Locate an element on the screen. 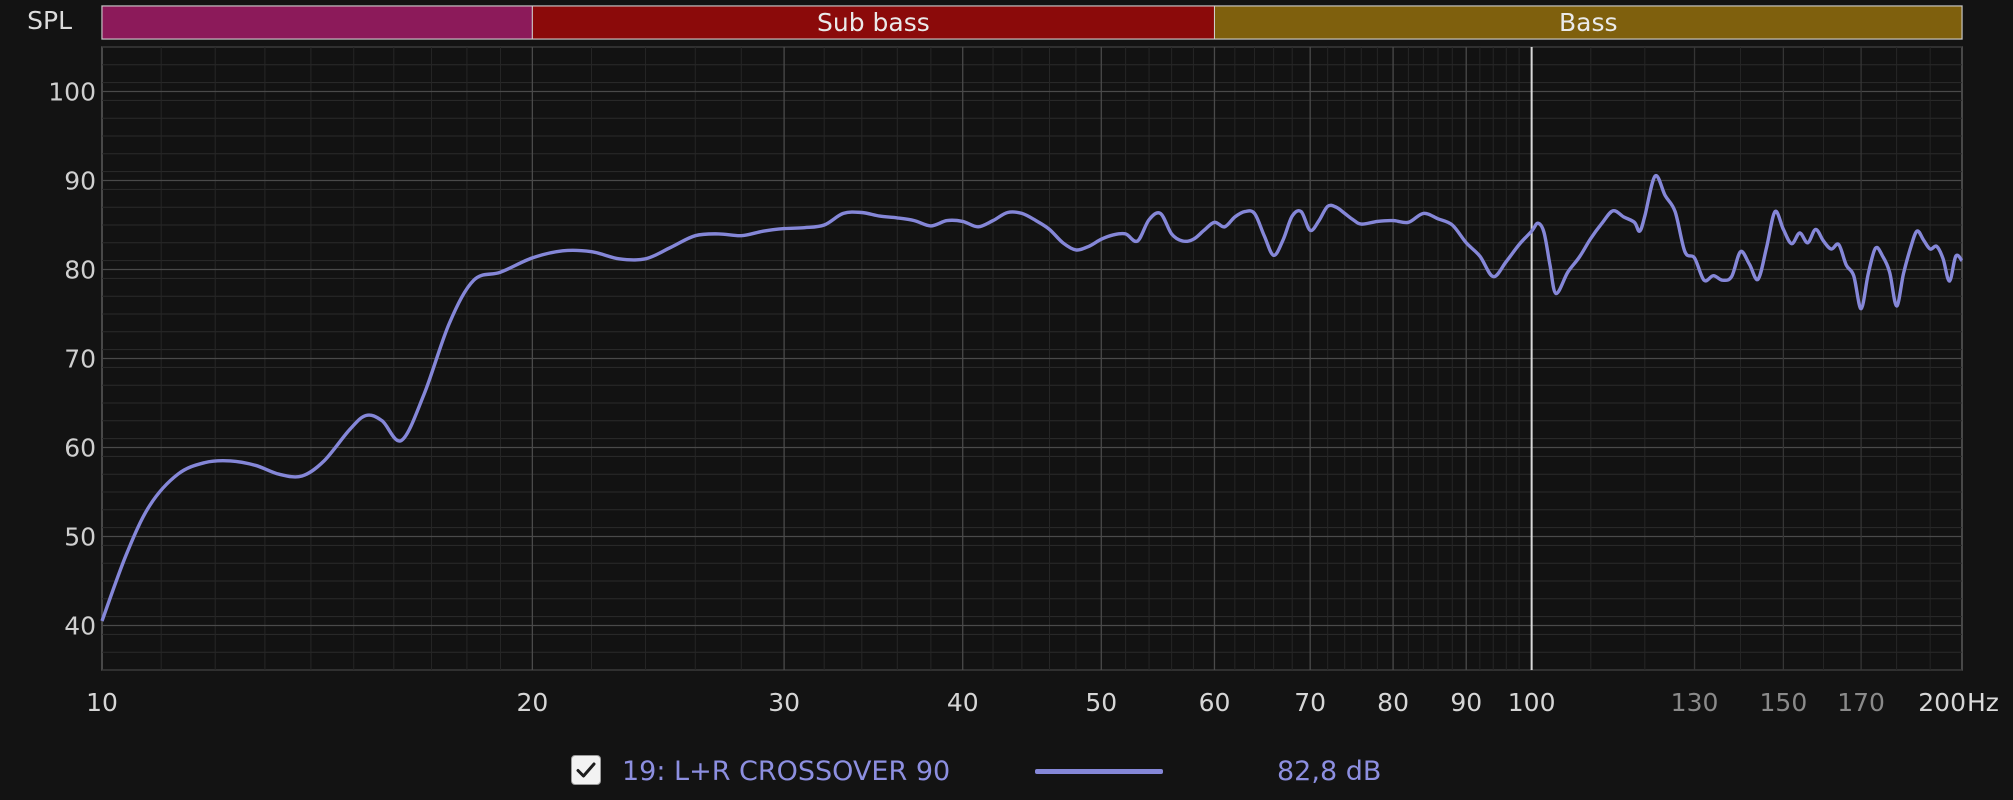 Image resolution: width=2013 pixels, height=800 pixels. legend: 19: L+R CROSSOVER 90 82,8 dB is located at coordinates (1006, 771).